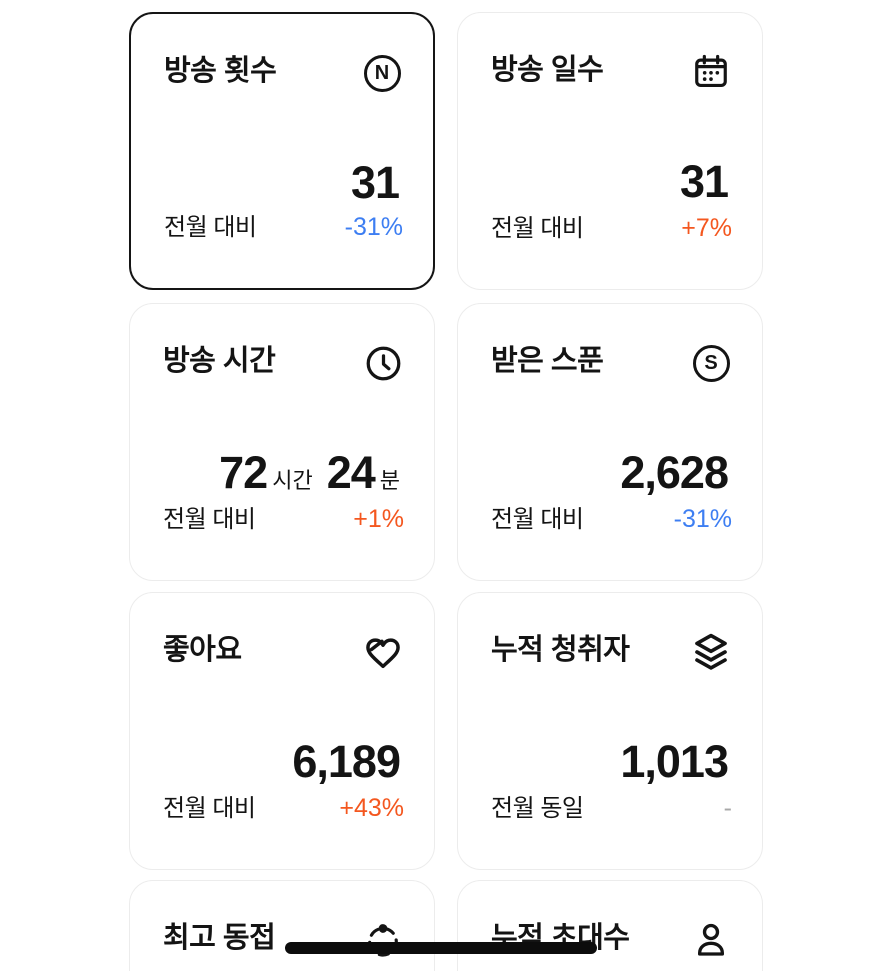 Image resolution: width=882 pixels, height=971 pixels. Describe the element at coordinates (219, 938) in the screenshot. I see `card-title: 최고 동접` at that location.